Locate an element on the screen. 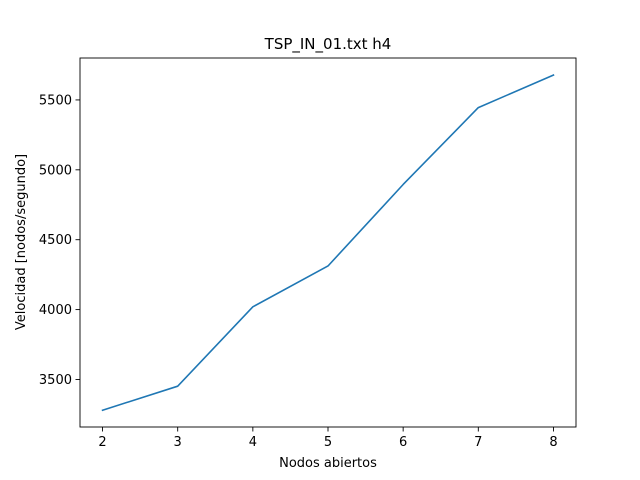 Image resolution: width=640 pixels, height=480 pixels. y-axis-label: Velocidad [nodos/segundo] is located at coordinates (21, 242).